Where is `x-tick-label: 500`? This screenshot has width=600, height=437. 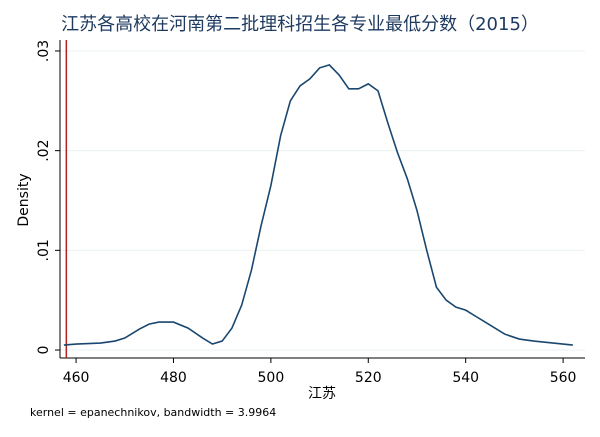
x-tick-label: 500 is located at coordinates (271, 378).